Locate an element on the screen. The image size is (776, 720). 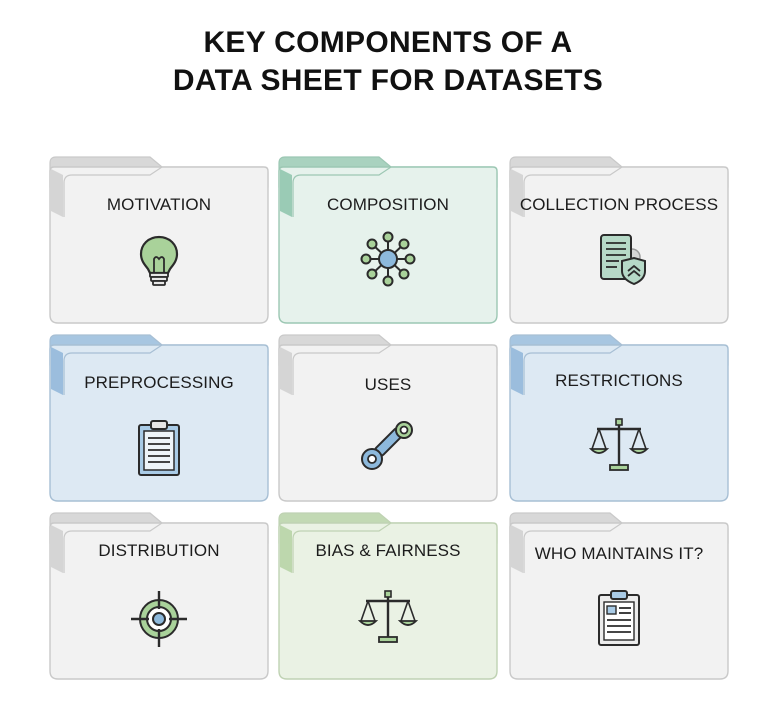
card-label: RESTRICTIONS is located at coordinates (619, 380).